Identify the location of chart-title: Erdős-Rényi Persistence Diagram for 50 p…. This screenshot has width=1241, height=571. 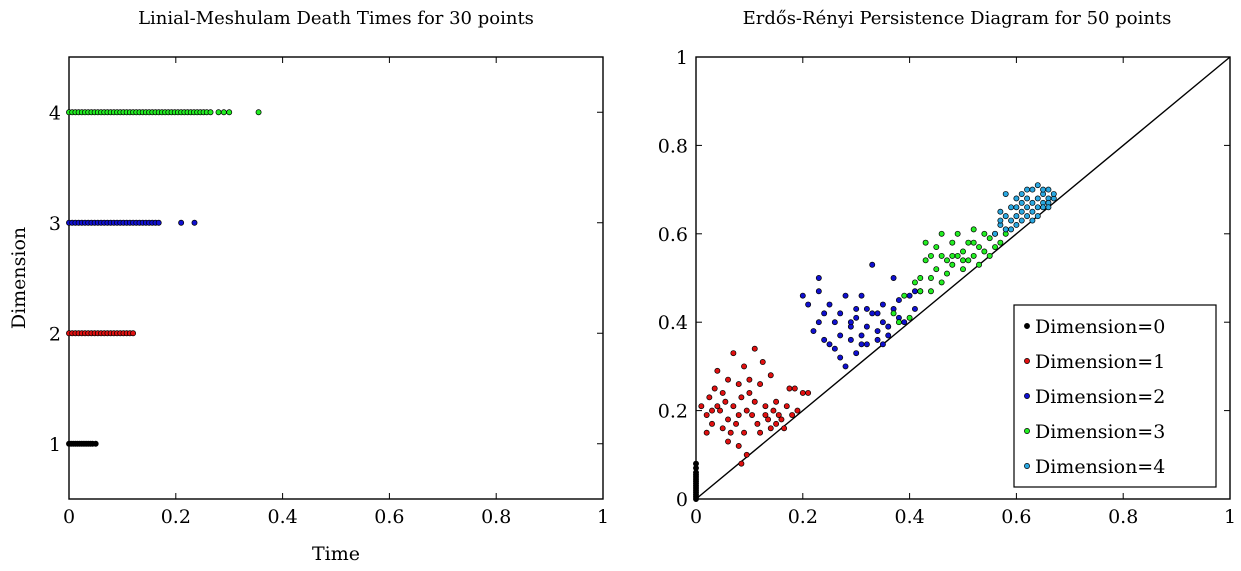
(957, 18).